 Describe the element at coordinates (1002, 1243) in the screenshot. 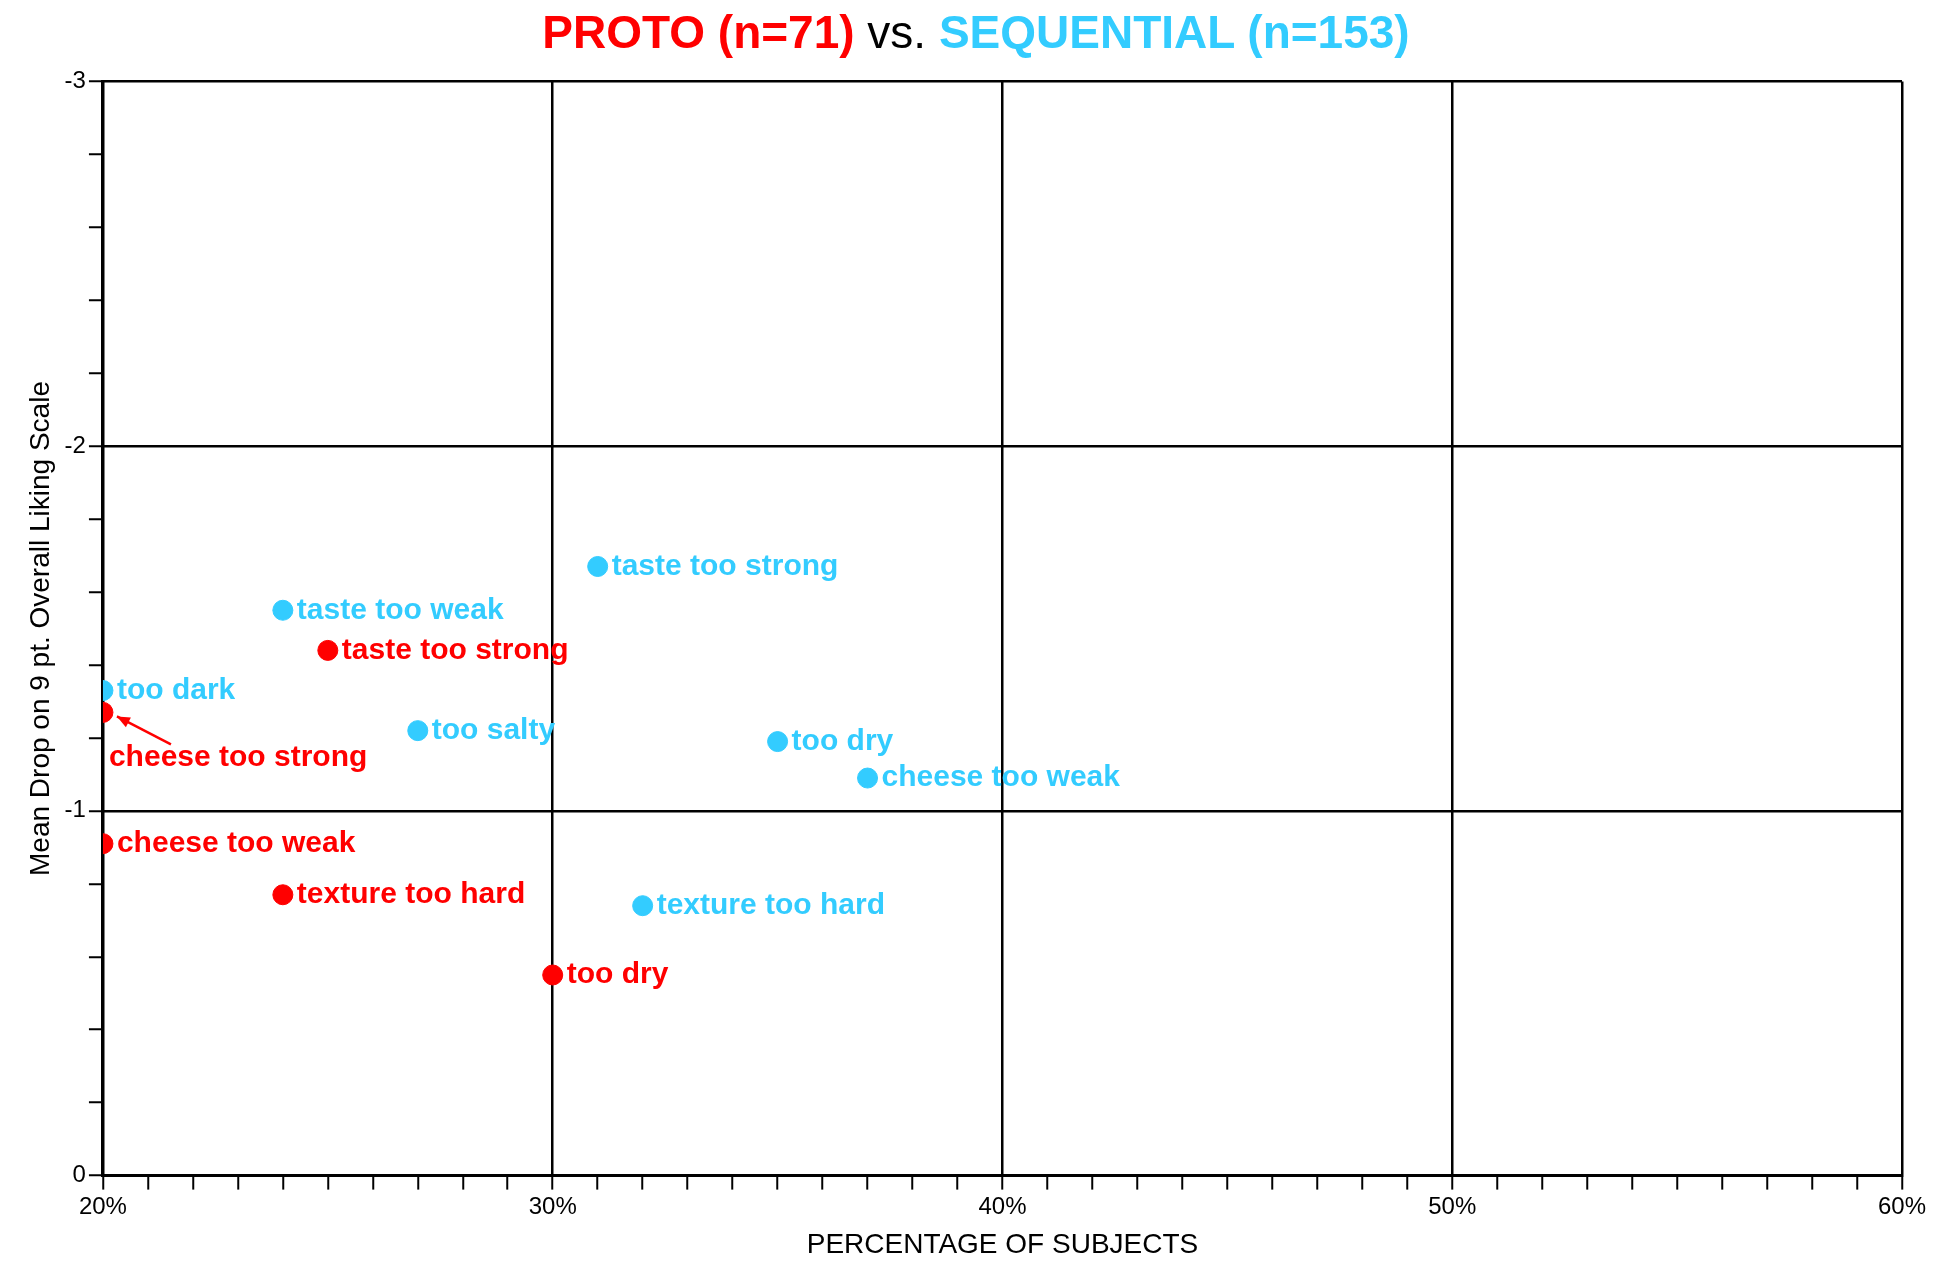

I see `x-axis-title: PERCENTAGE OF SUBJECTS` at that location.